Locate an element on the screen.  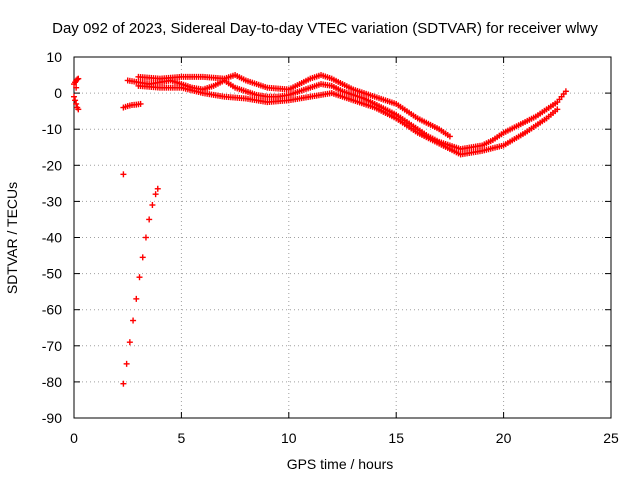
y-tick-label: -70 is located at coordinates (52, 346).